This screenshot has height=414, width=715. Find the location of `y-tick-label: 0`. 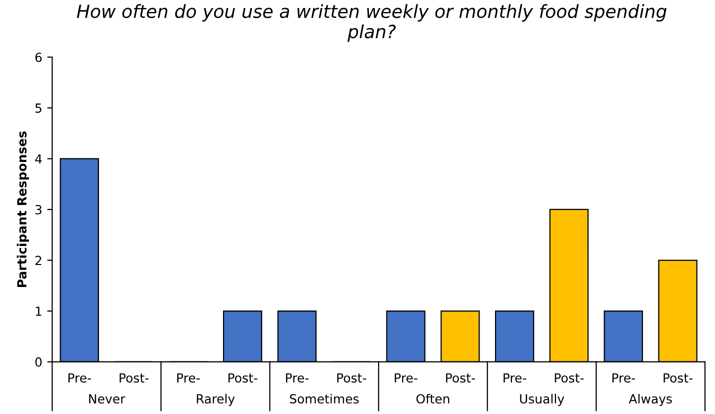

y-tick-label: 0 is located at coordinates (38, 362).